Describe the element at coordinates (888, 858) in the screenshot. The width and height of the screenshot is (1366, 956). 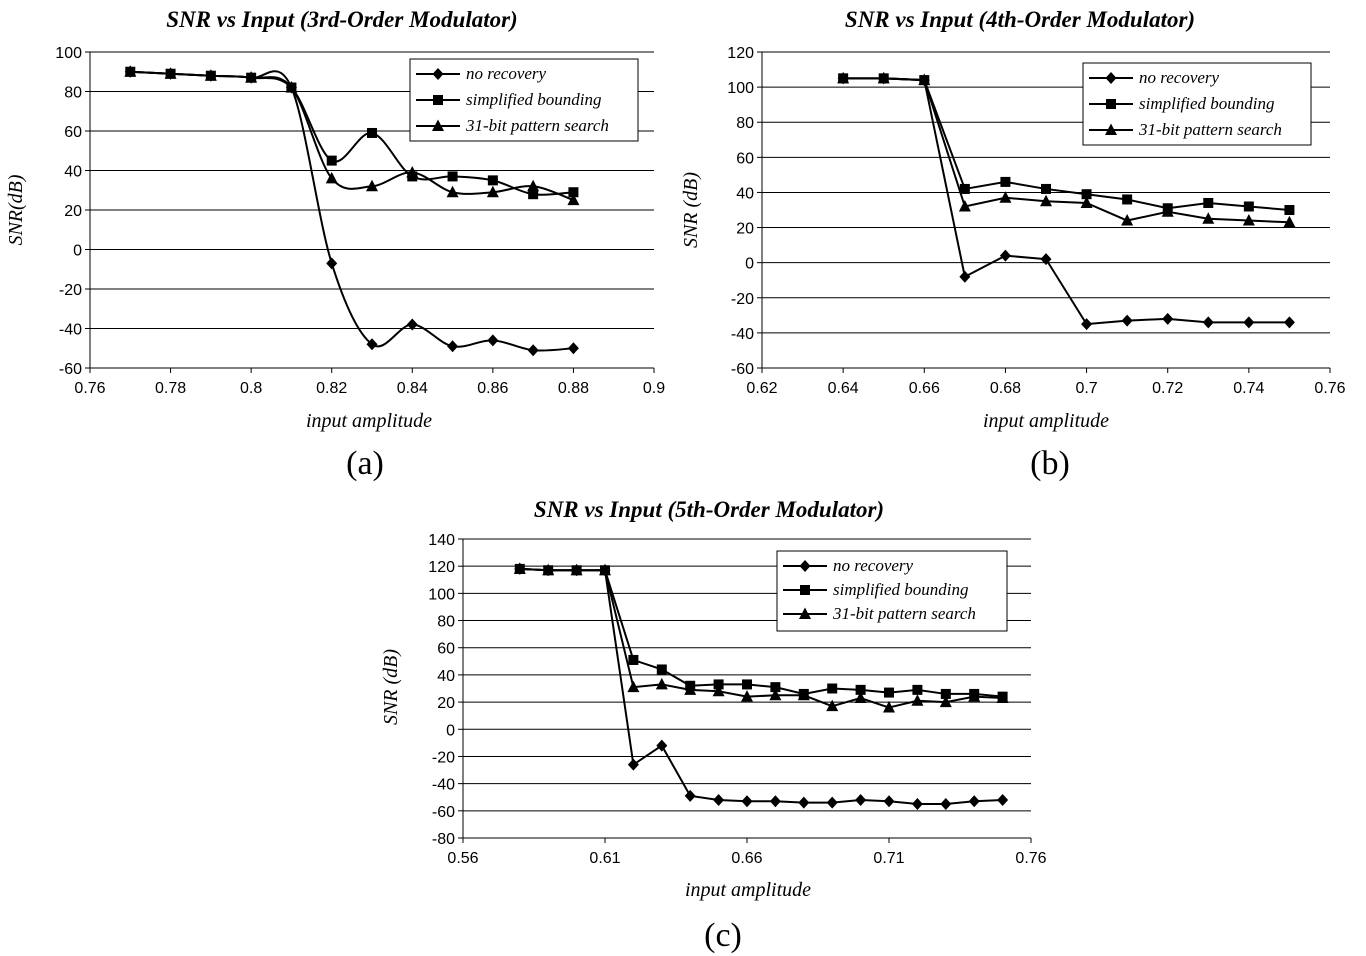
I see `x-tick-label: 0.71` at that location.